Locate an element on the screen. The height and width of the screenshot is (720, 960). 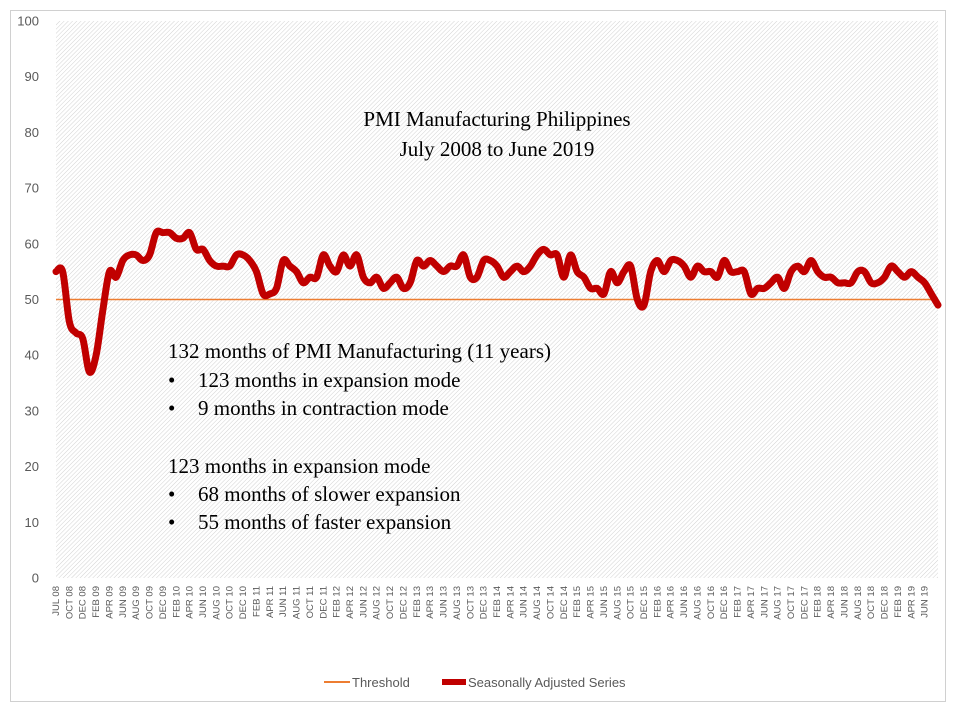
x-tick-label: APR 17 is located at coordinates (751, 602).